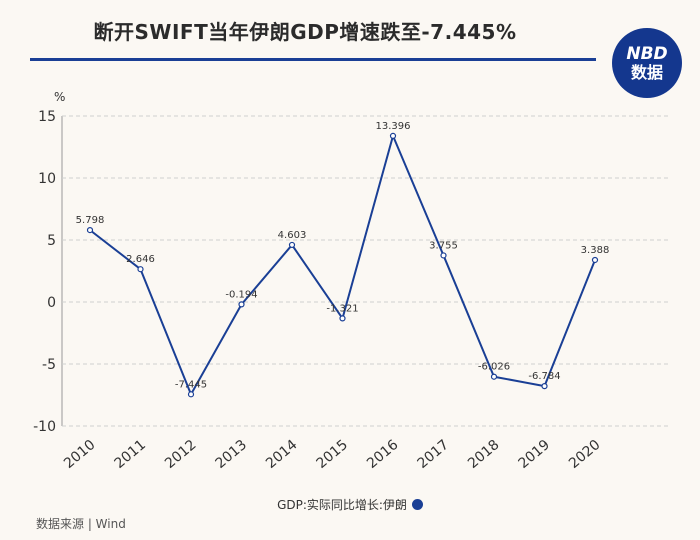 Image resolution: width=700 pixels, height=540 pixels. What do you see at coordinates (47, 179) in the screenshot?
I see `y-tick-label: 10` at bounding box center [47, 179].